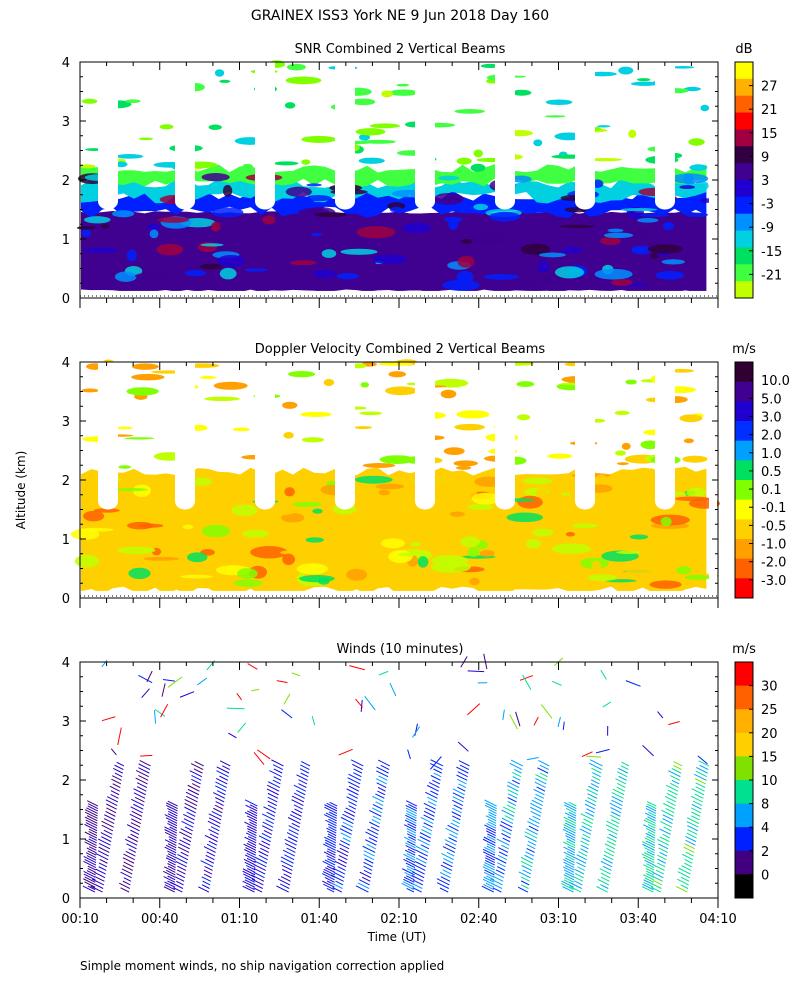 This screenshot has width=800, height=1000. I want to click on y-tick-label: 1, so click(66, 240).